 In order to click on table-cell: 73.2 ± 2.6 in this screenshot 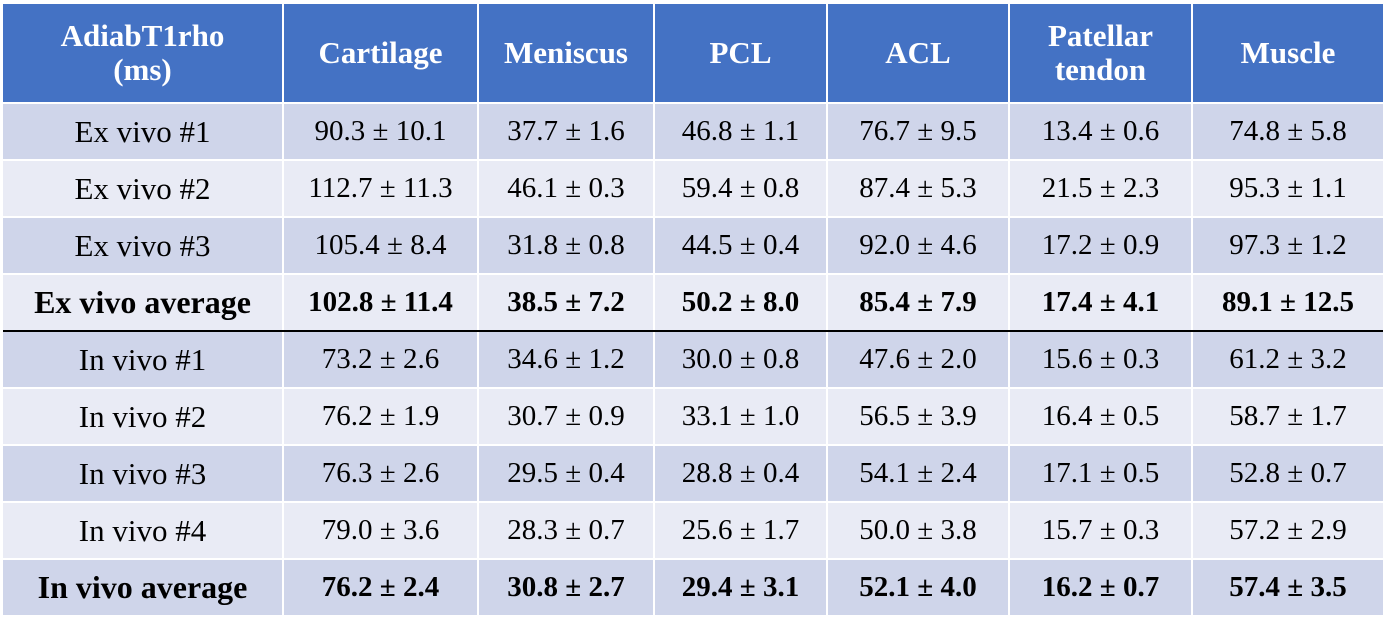, I will do `click(381, 360)`.